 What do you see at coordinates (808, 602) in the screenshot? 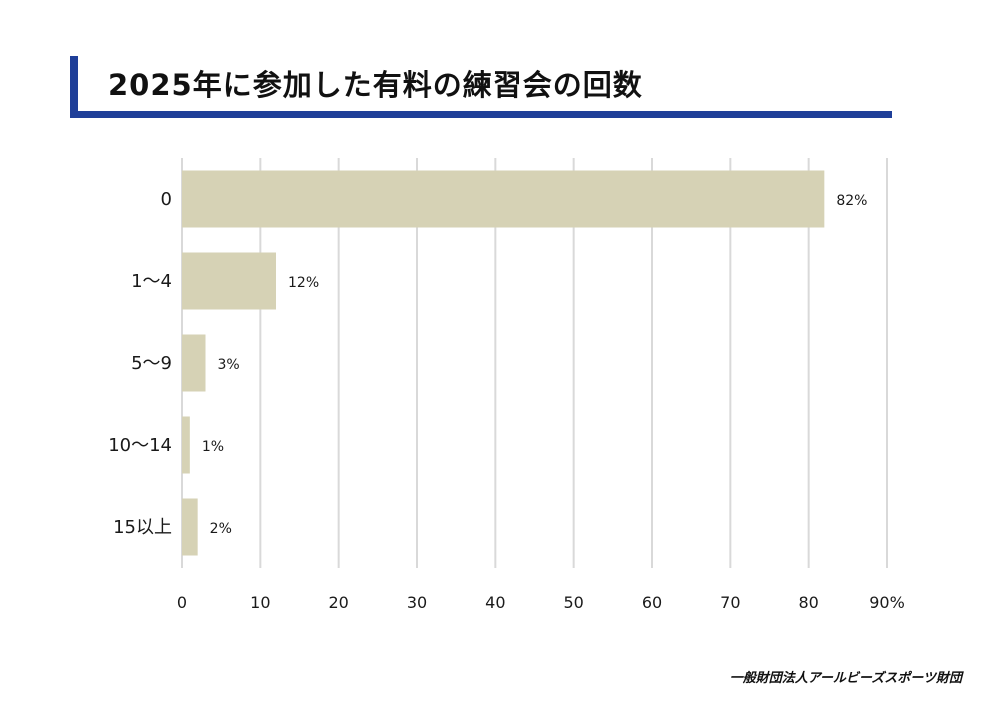
I see `x-tick-label: 80` at bounding box center [808, 602].